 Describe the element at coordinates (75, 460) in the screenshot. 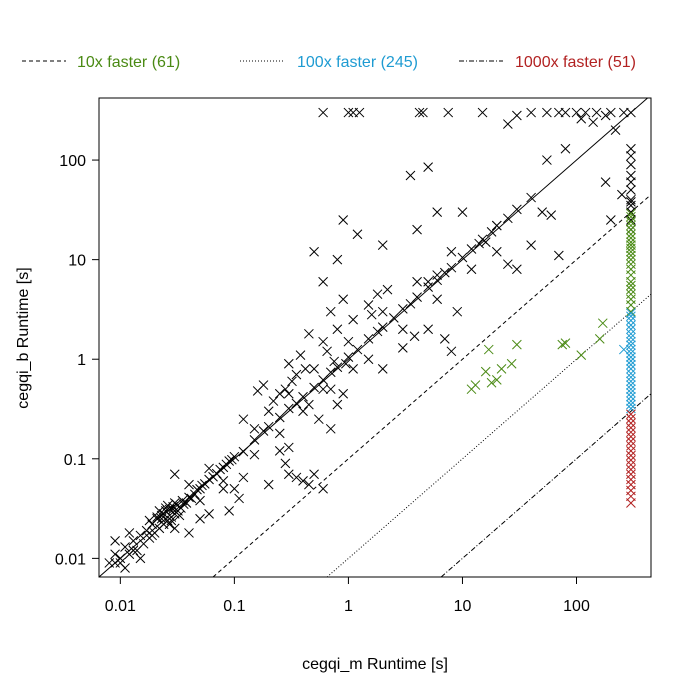

I see `y-tick-label: 0.1` at that location.